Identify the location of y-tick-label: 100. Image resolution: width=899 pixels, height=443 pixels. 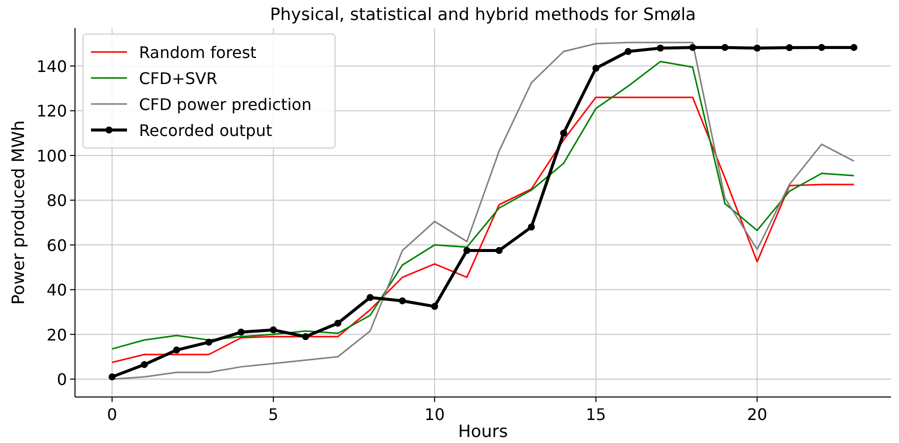
(51, 156).